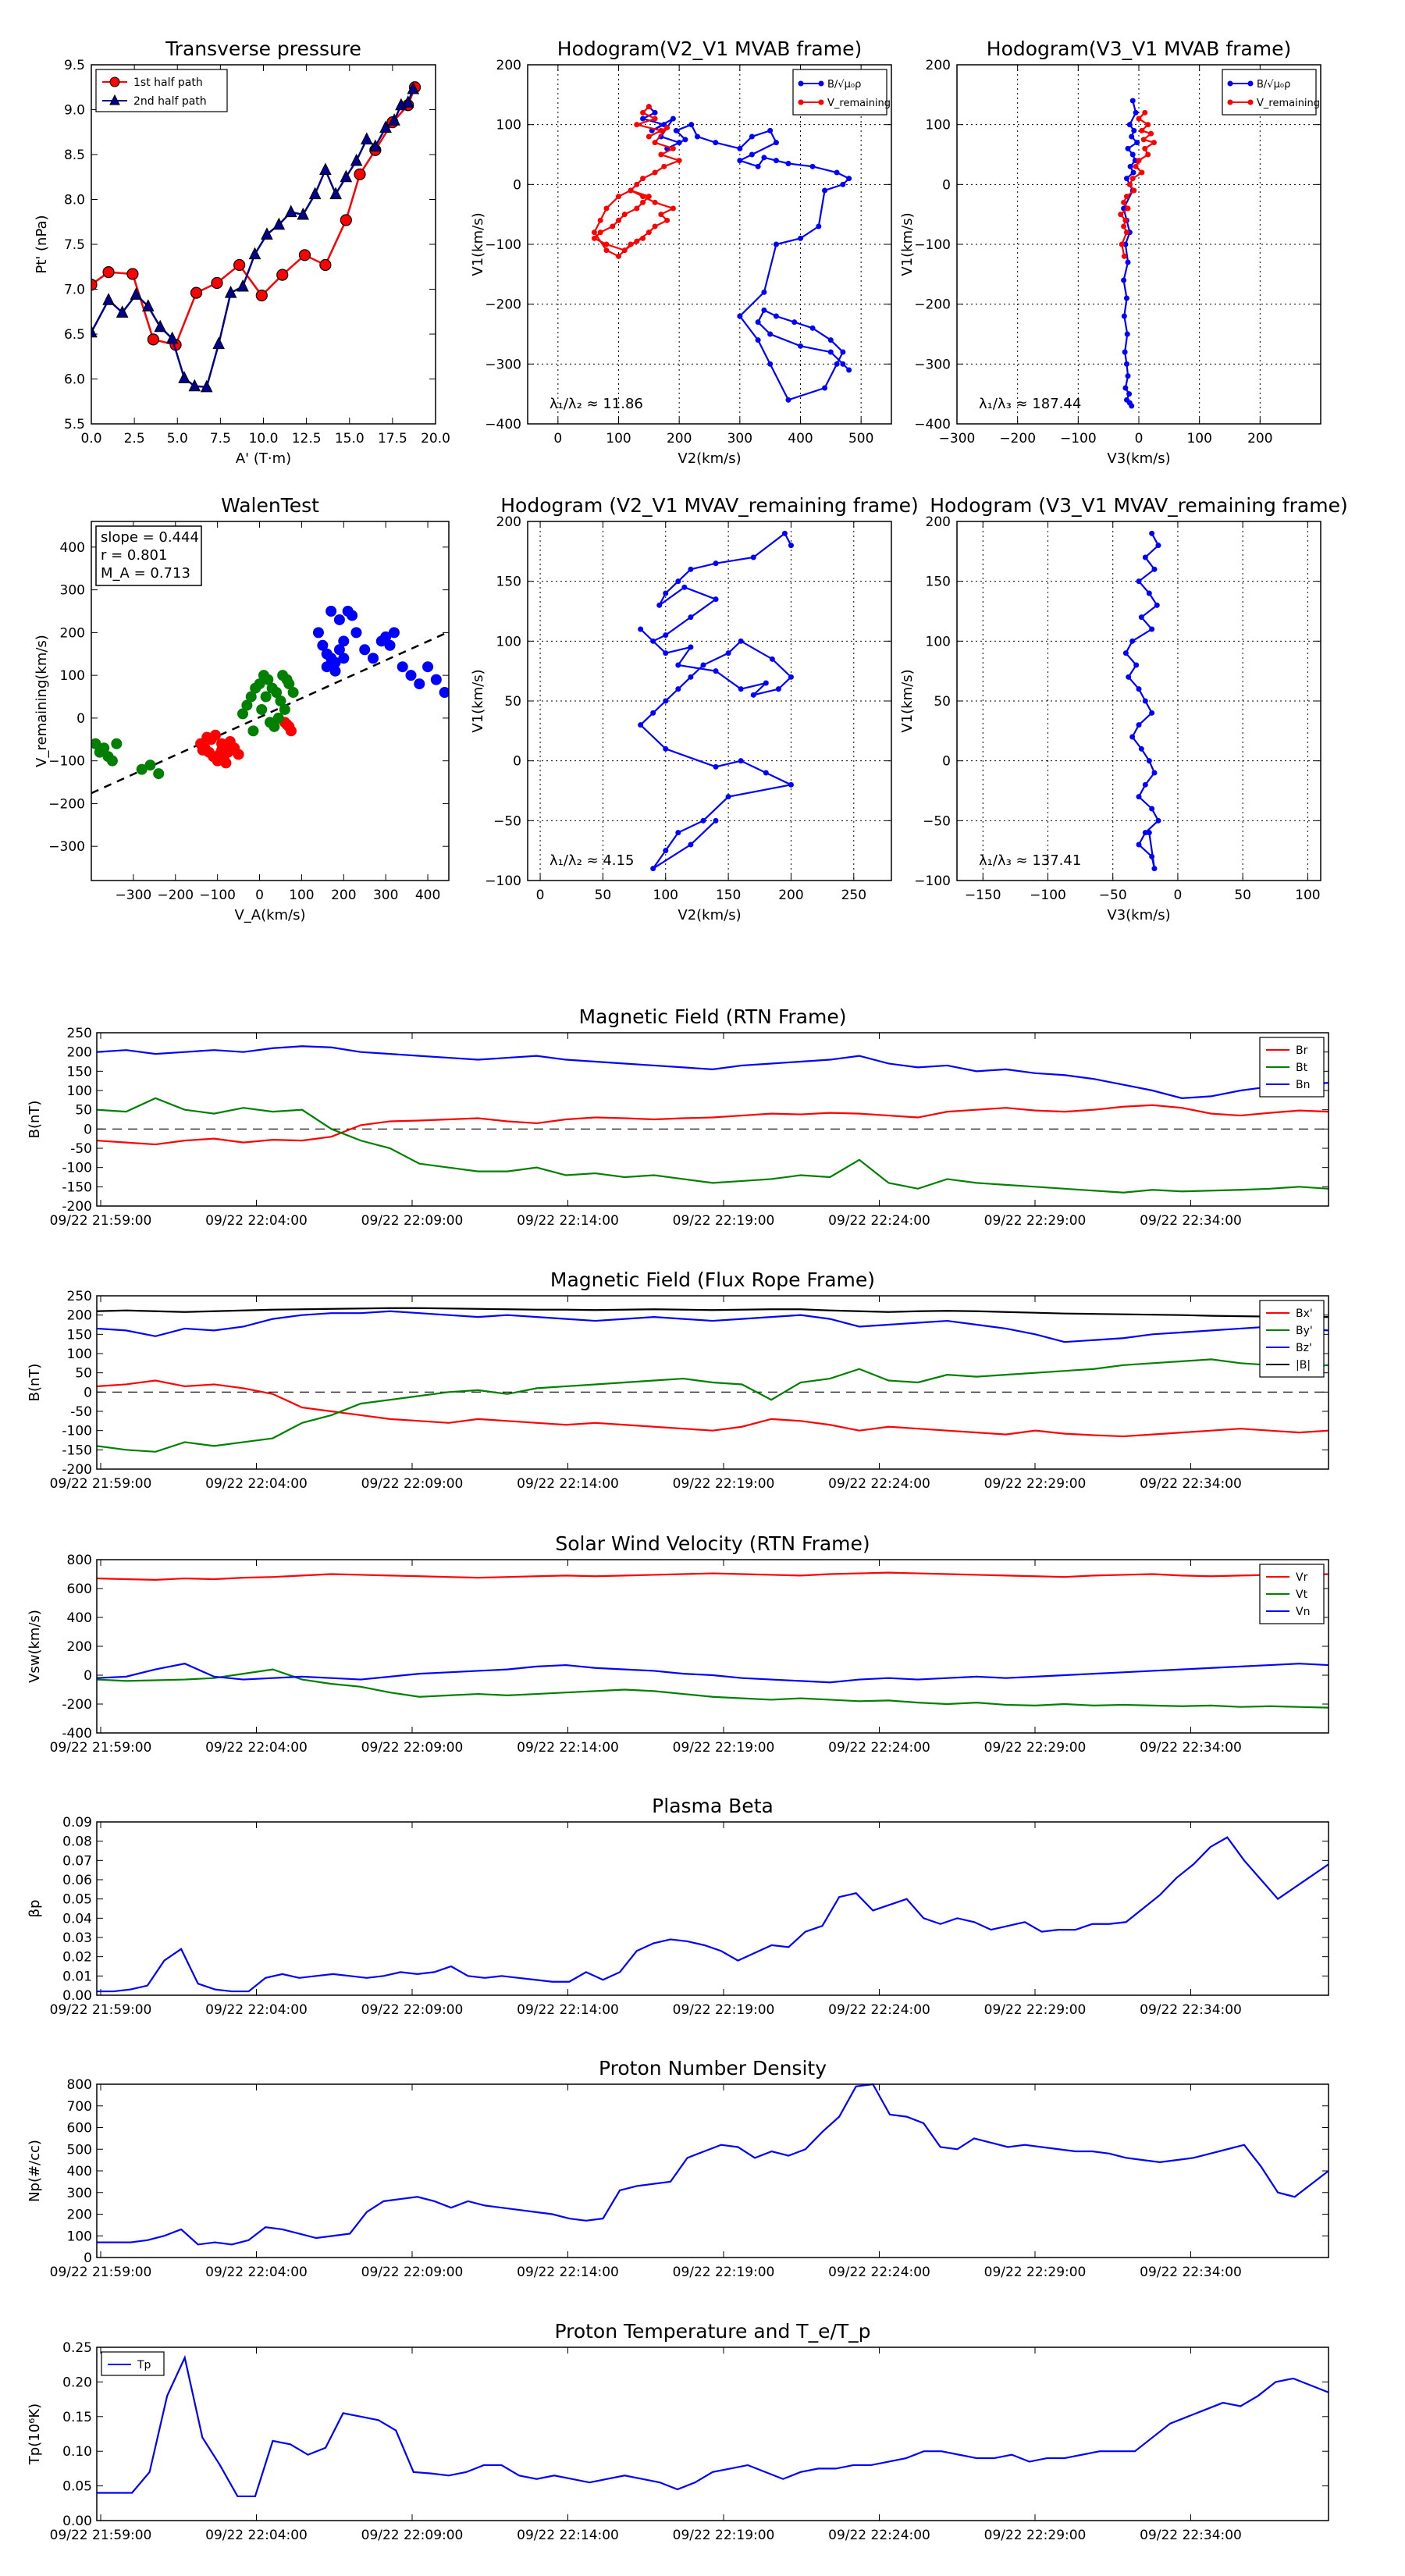 The height and width of the screenshot is (2576, 1405). I want to click on y-axis-label: Pt' (nPa), so click(42, 244).